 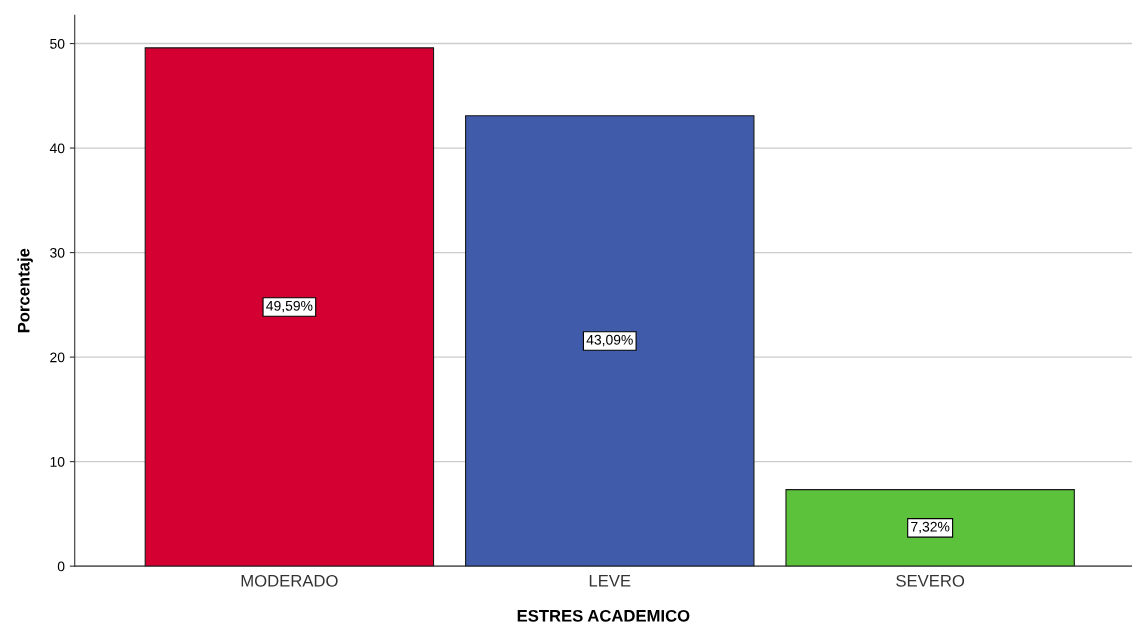 I want to click on data-label: 43,09%, so click(x=609, y=340).